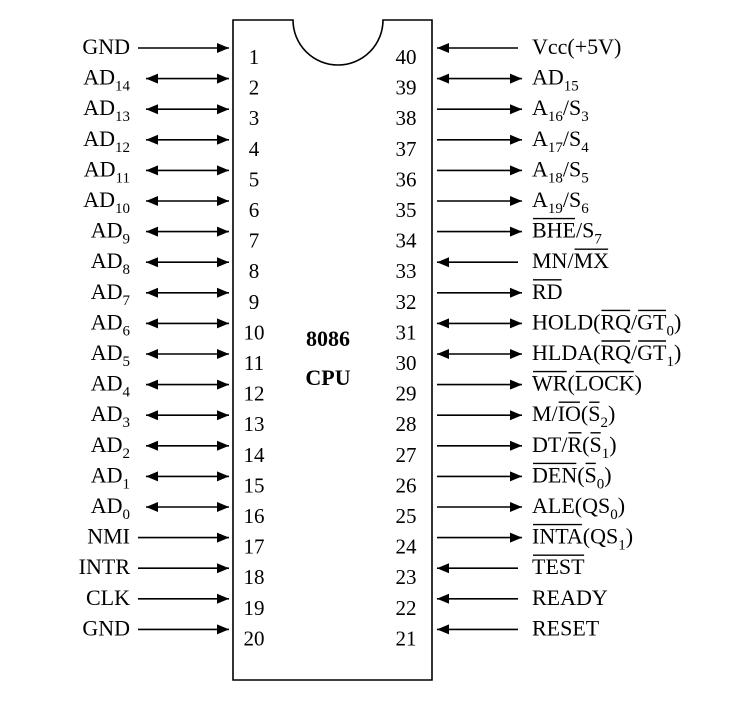 Image resolution: width=748 pixels, height=704 pixels. Describe the element at coordinates (443, 323) in the screenshot. I see `pin-31-arrowhead` at that location.